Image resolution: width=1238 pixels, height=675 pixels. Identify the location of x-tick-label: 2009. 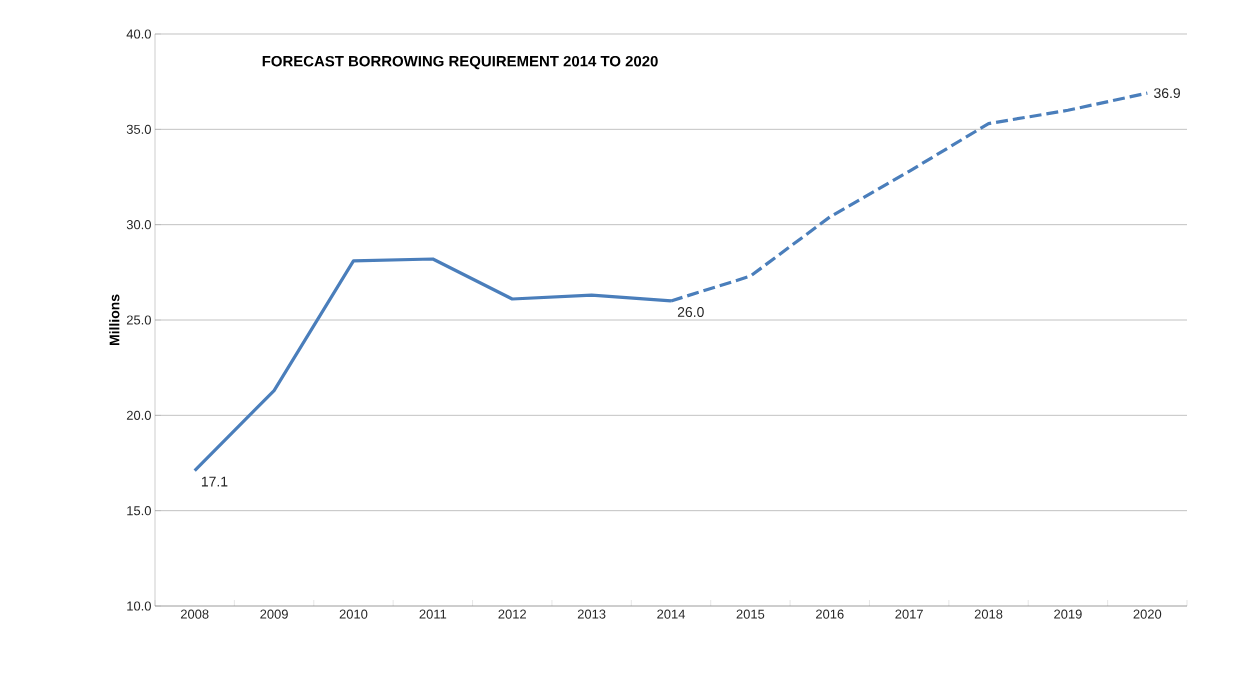
(274, 614).